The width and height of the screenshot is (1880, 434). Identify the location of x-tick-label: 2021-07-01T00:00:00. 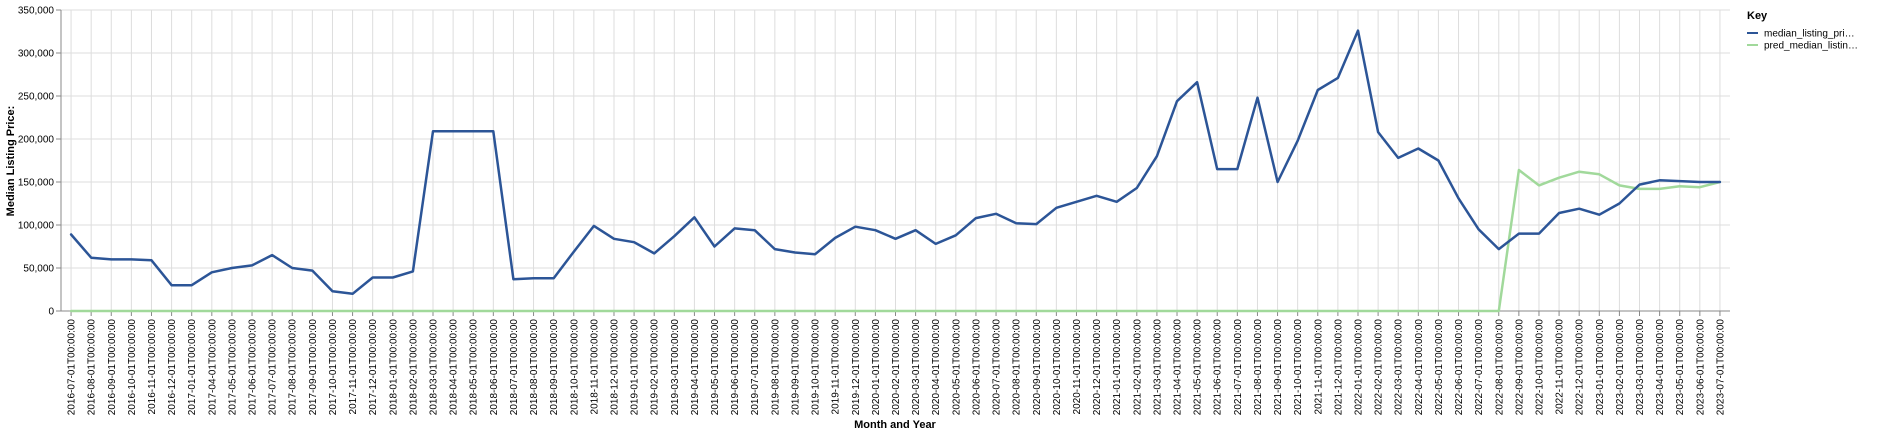
(1238, 367).